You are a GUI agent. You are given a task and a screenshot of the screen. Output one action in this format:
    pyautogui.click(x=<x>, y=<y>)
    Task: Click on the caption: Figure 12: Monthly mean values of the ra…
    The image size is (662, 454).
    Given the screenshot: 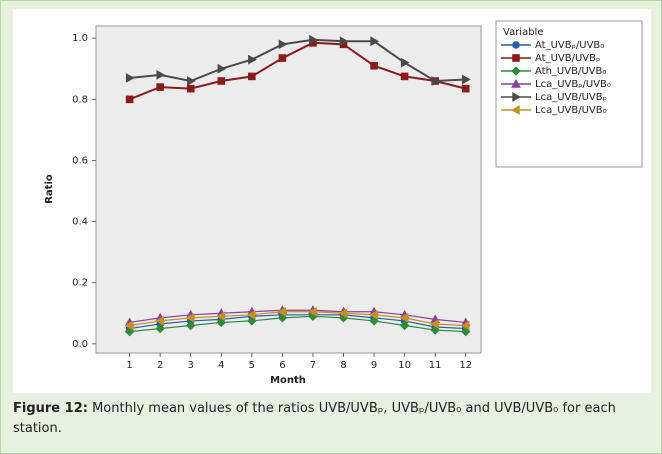 What is the action you would take?
    pyautogui.click(x=331, y=419)
    